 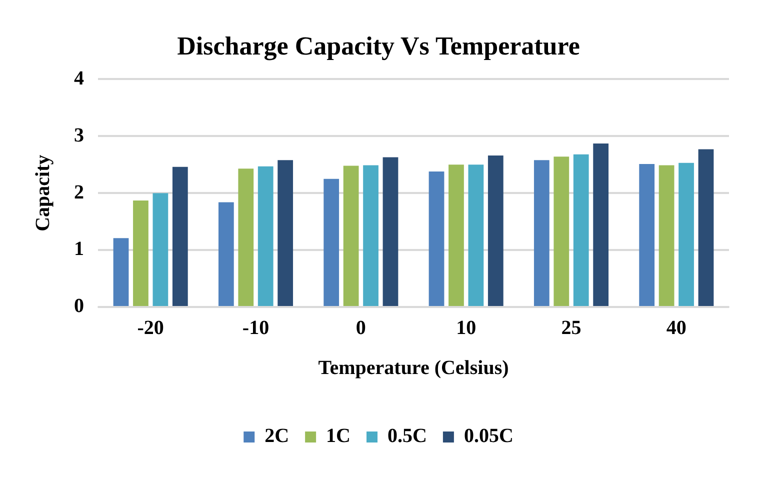 I want to click on x-tick-label: 10, so click(x=466, y=328).